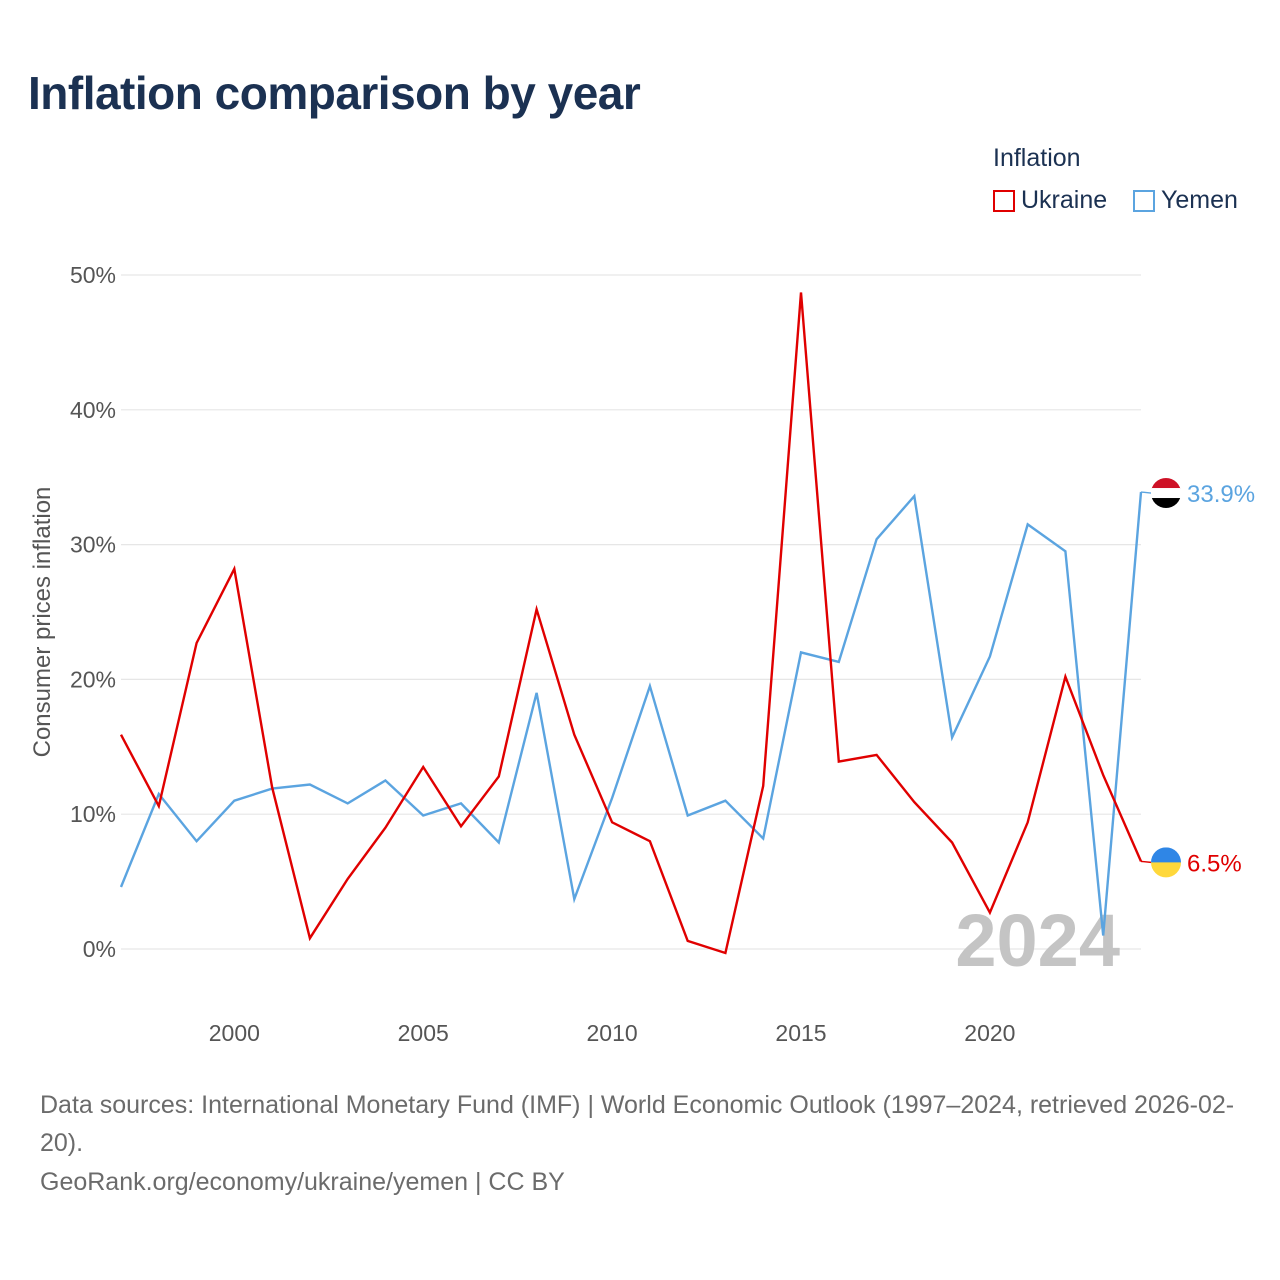 The height and width of the screenshot is (1280, 1280). What do you see at coordinates (93, 612) in the screenshot?
I see `y-tick-labels: 0% 10% 20% 30% 40% 50%` at bounding box center [93, 612].